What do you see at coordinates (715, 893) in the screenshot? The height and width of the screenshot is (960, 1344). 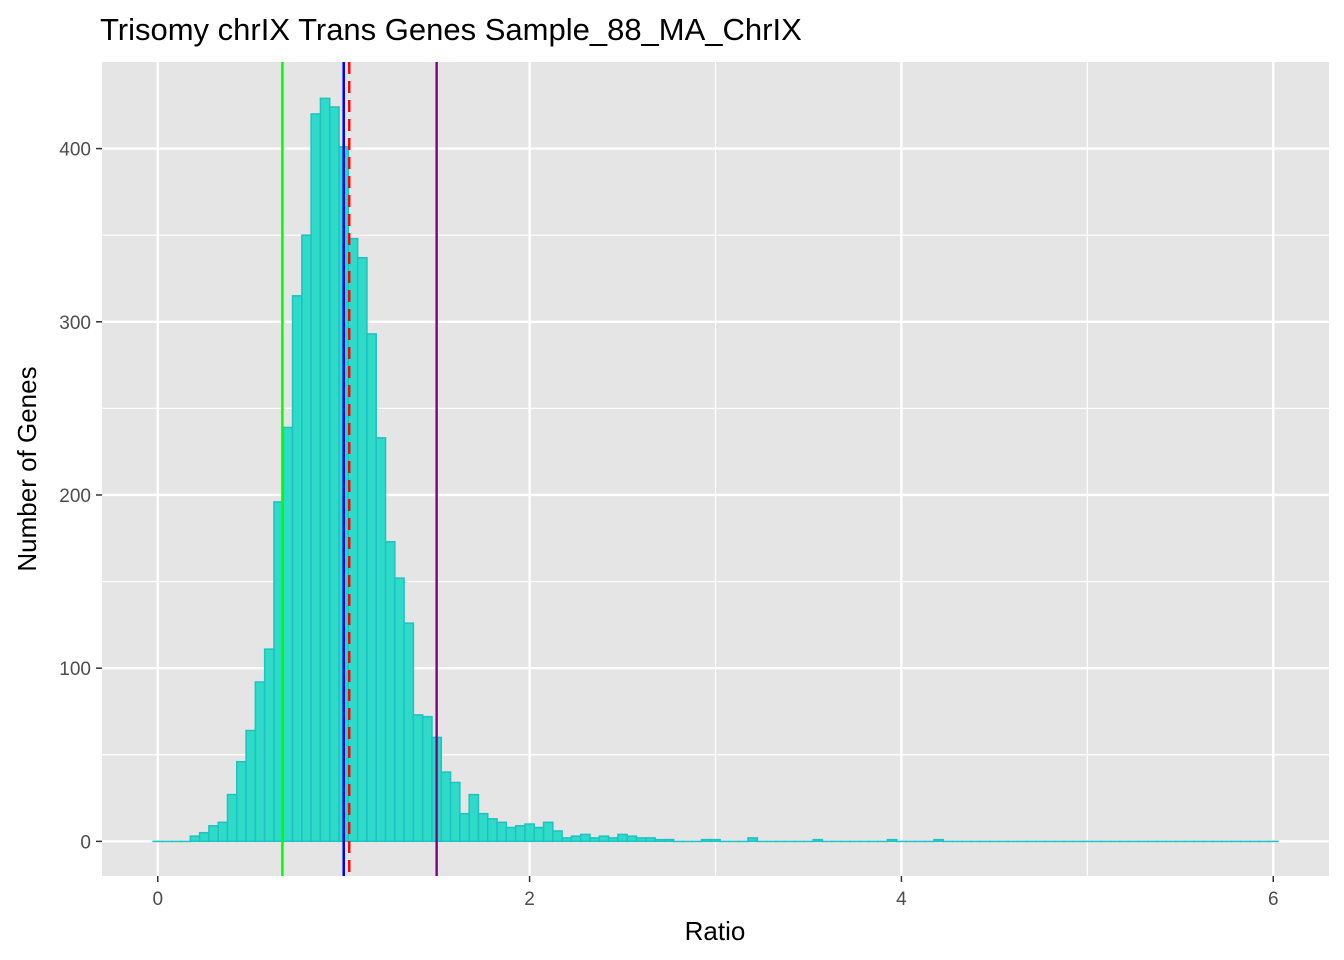 I see `x-axis-ticks: 0 2 4 6` at bounding box center [715, 893].